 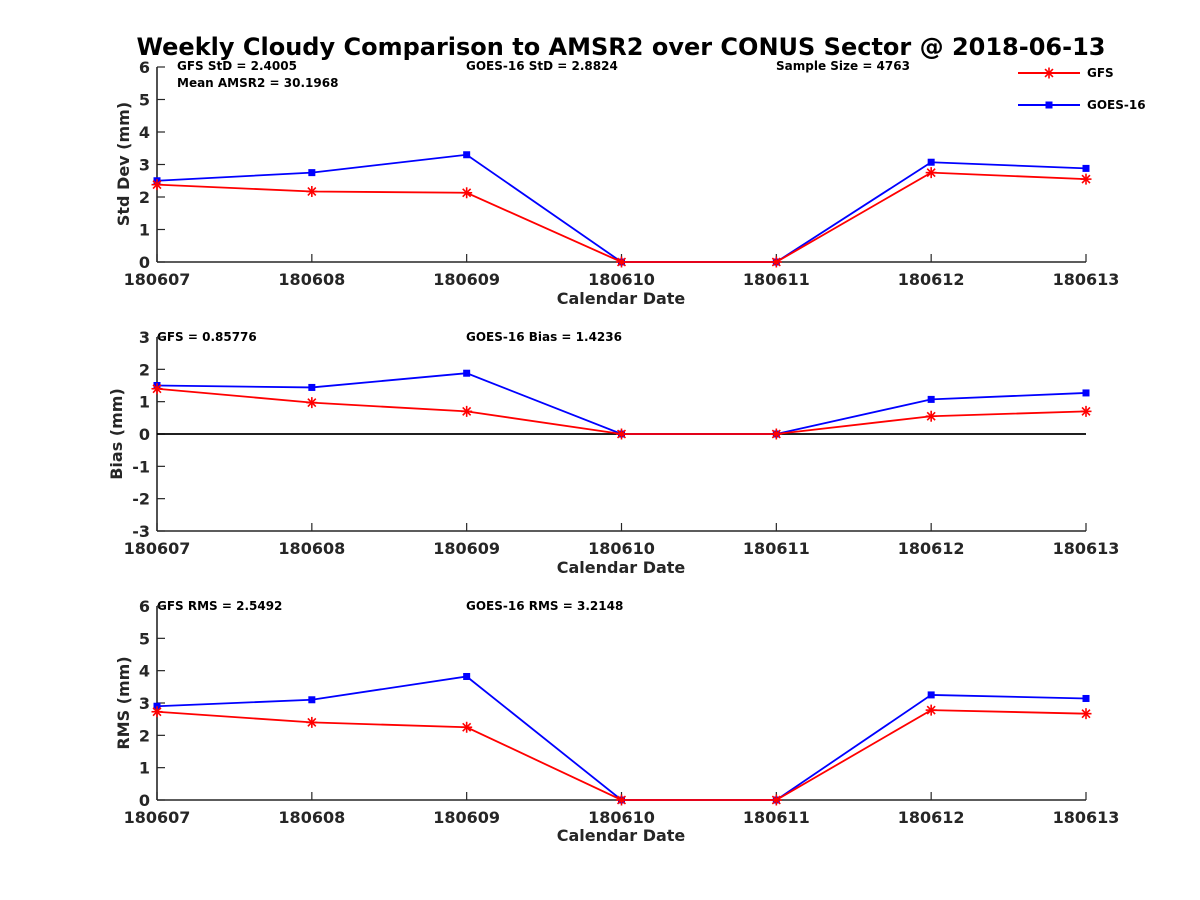 What do you see at coordinates (1049, 73) in the screenshot?
I see `legend-marker-gfs` at bounding box center [1049, 73].